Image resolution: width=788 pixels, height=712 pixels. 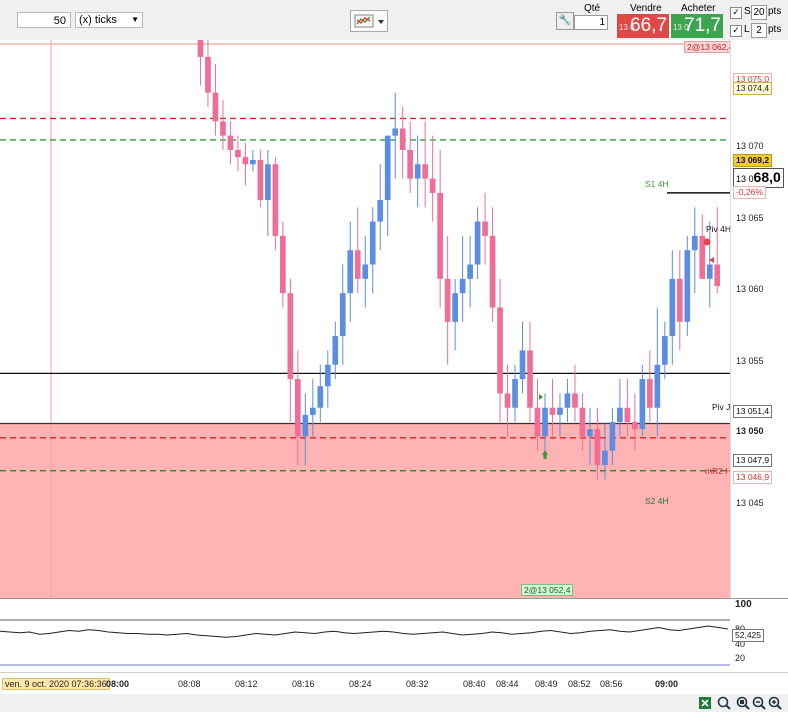 What do you see at coordinates (705, 703) in the screenshot?
I see `excel-export-icon` at bounding box center [705, 703].